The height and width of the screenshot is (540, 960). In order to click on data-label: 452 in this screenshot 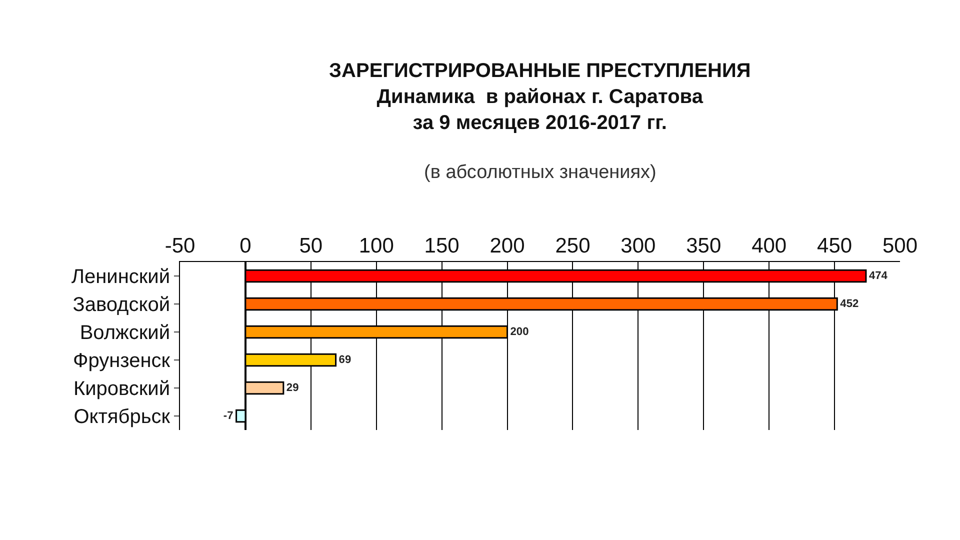, I will do `click(849, 304)`.